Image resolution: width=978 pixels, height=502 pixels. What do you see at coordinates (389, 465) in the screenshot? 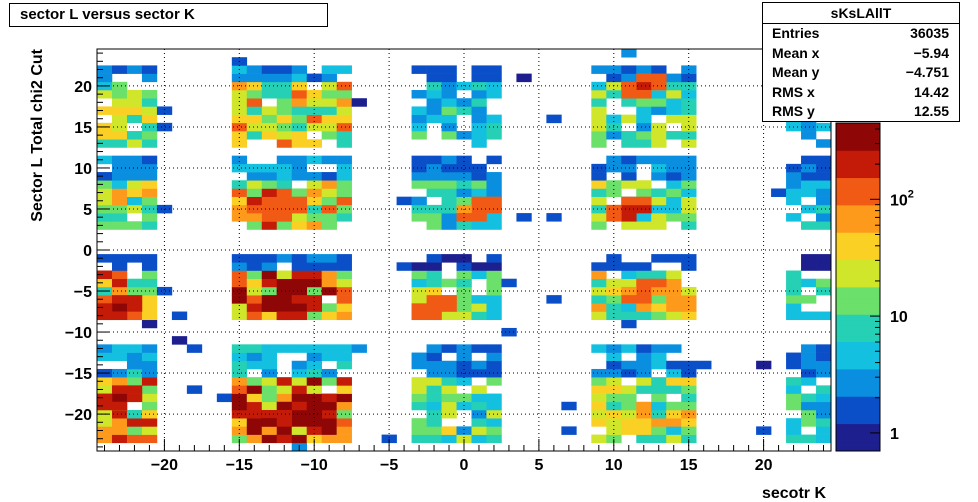
I see `x-tick-label: −5` at bounding box center [389, 465].